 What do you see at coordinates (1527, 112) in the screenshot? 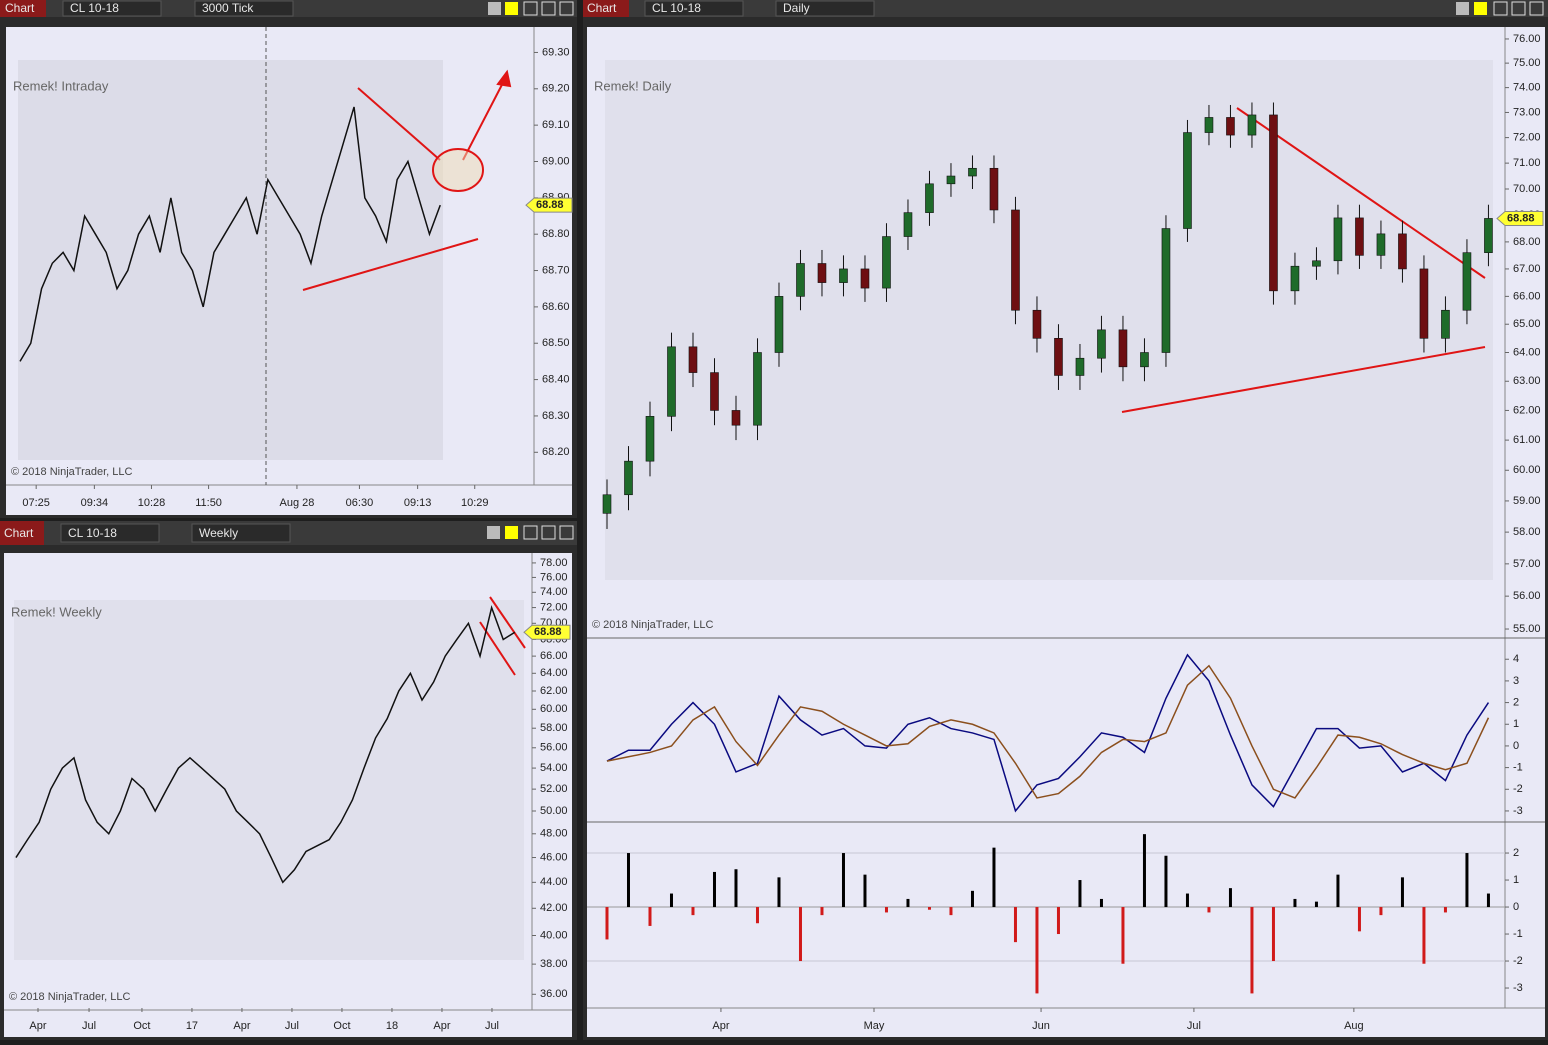
I see `y-tick-label: 73.00` at bounding box center [1527, 112].